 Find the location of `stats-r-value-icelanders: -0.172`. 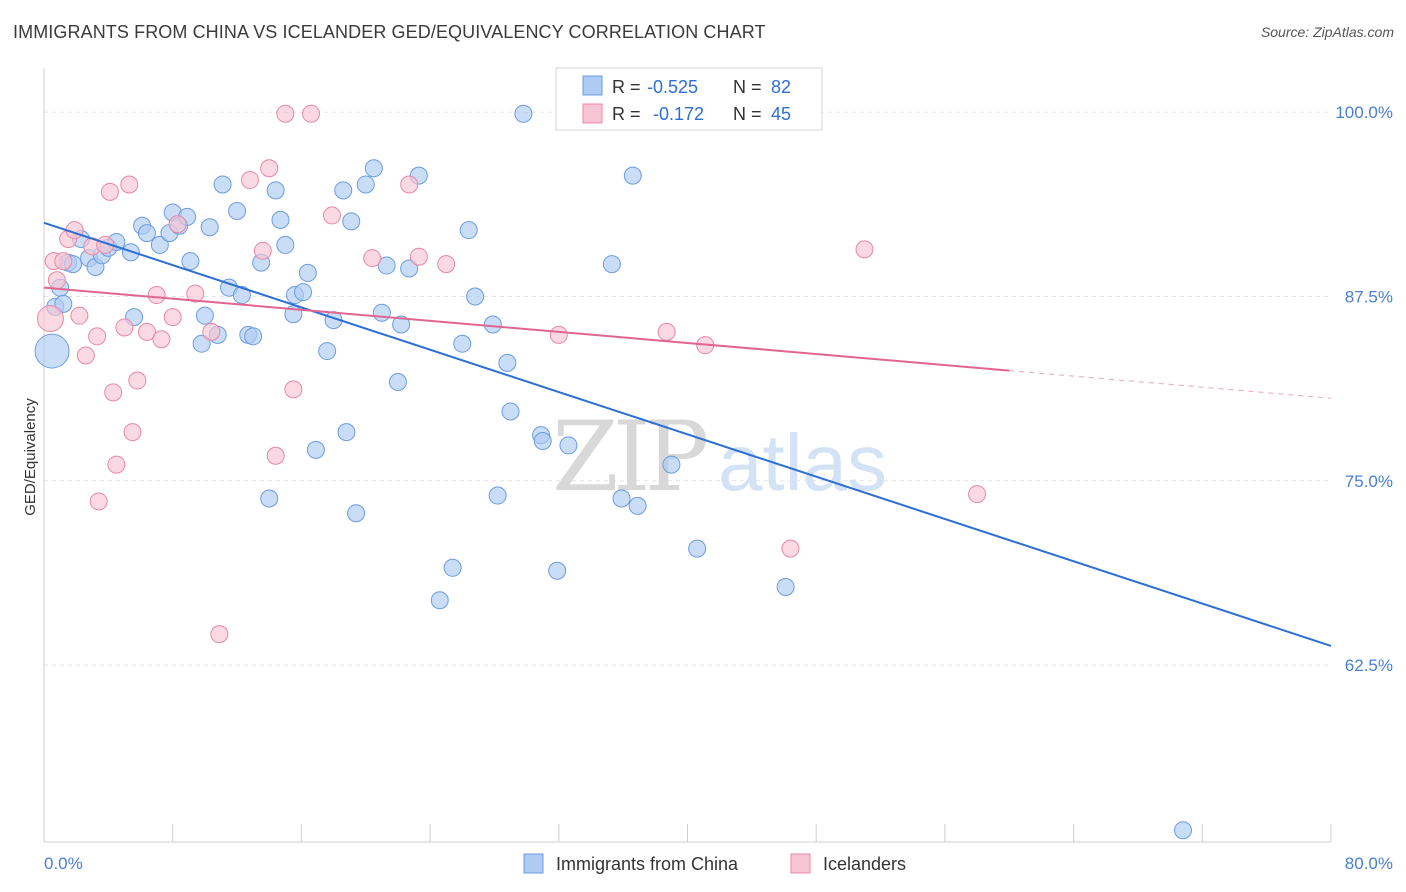

stats-r-value-icelanders: -0.172 is located at coordinates (678, 114).